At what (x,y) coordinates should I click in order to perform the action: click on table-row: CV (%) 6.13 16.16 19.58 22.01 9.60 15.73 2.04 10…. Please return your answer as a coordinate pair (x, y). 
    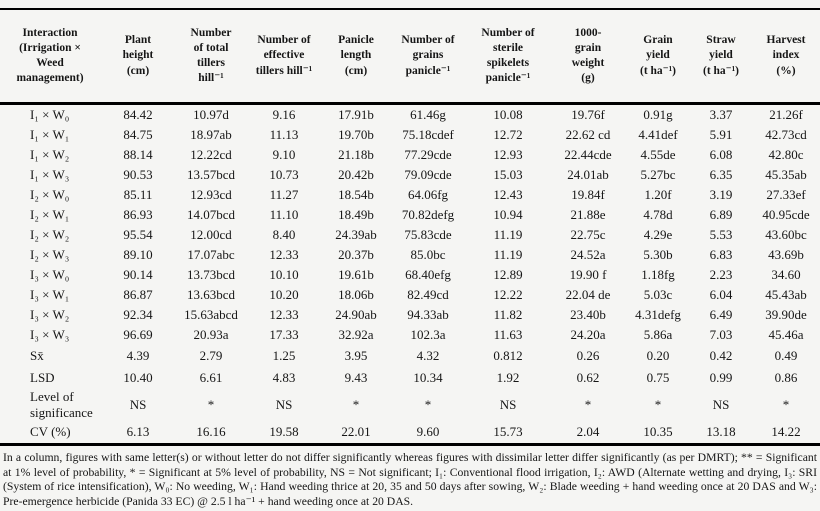
    Looking at the image, I should click on (410, 433).